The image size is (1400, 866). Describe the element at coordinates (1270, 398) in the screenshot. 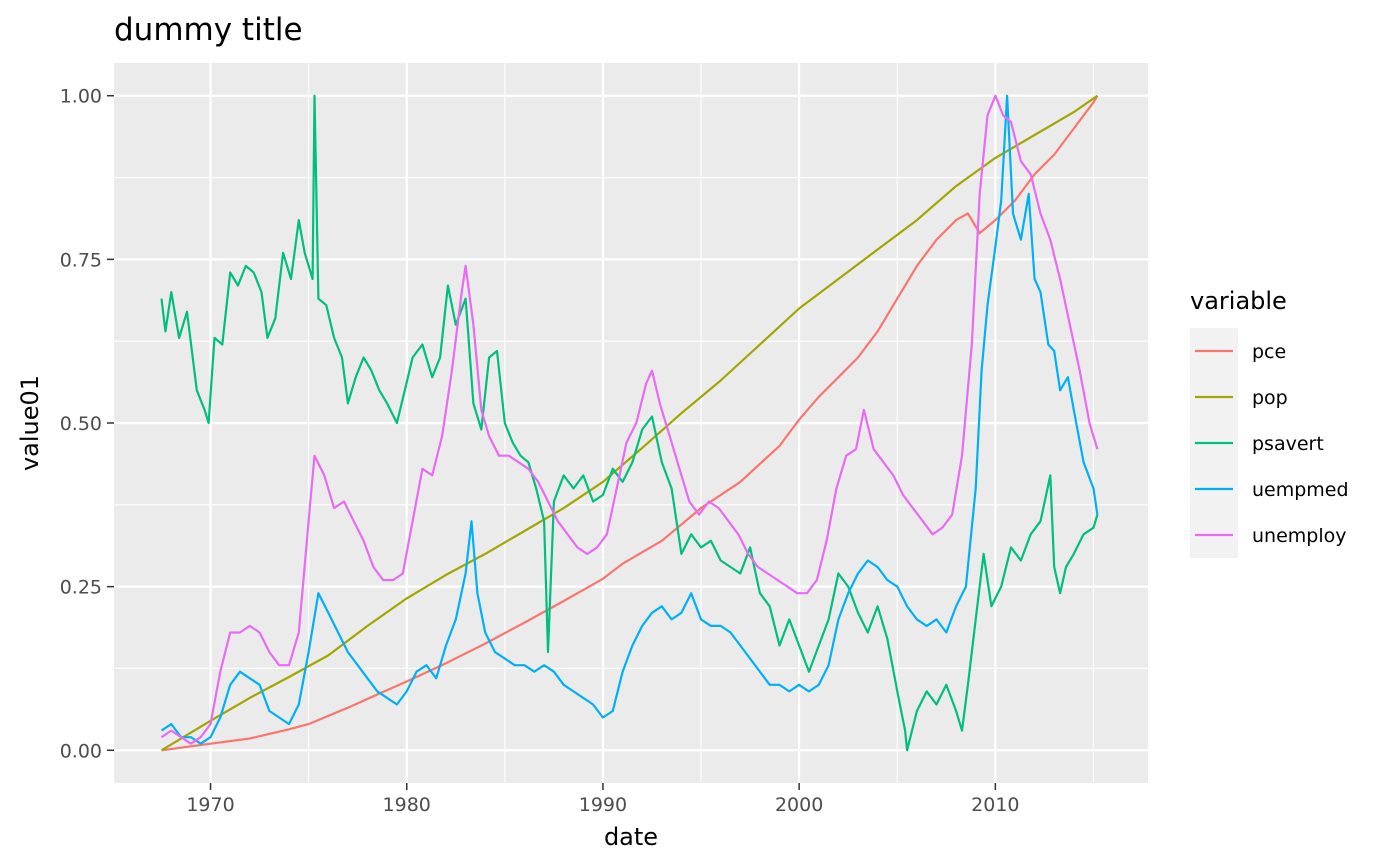

I see `legend-label-pop: pop` at that location.